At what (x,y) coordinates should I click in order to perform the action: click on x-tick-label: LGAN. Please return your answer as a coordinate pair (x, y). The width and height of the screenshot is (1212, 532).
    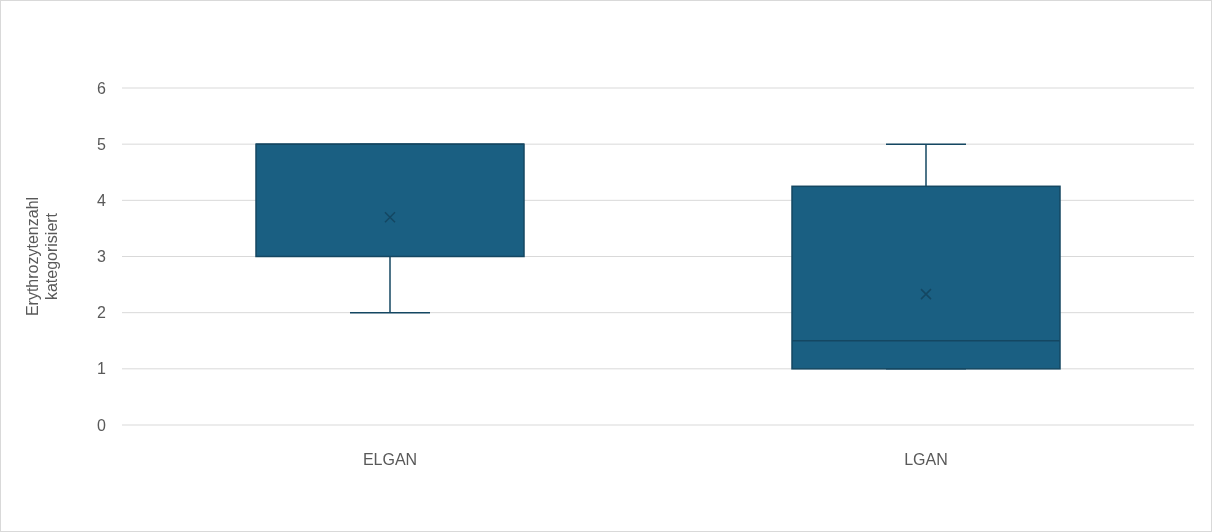
    Looking at the image, I should click on (926, 459).